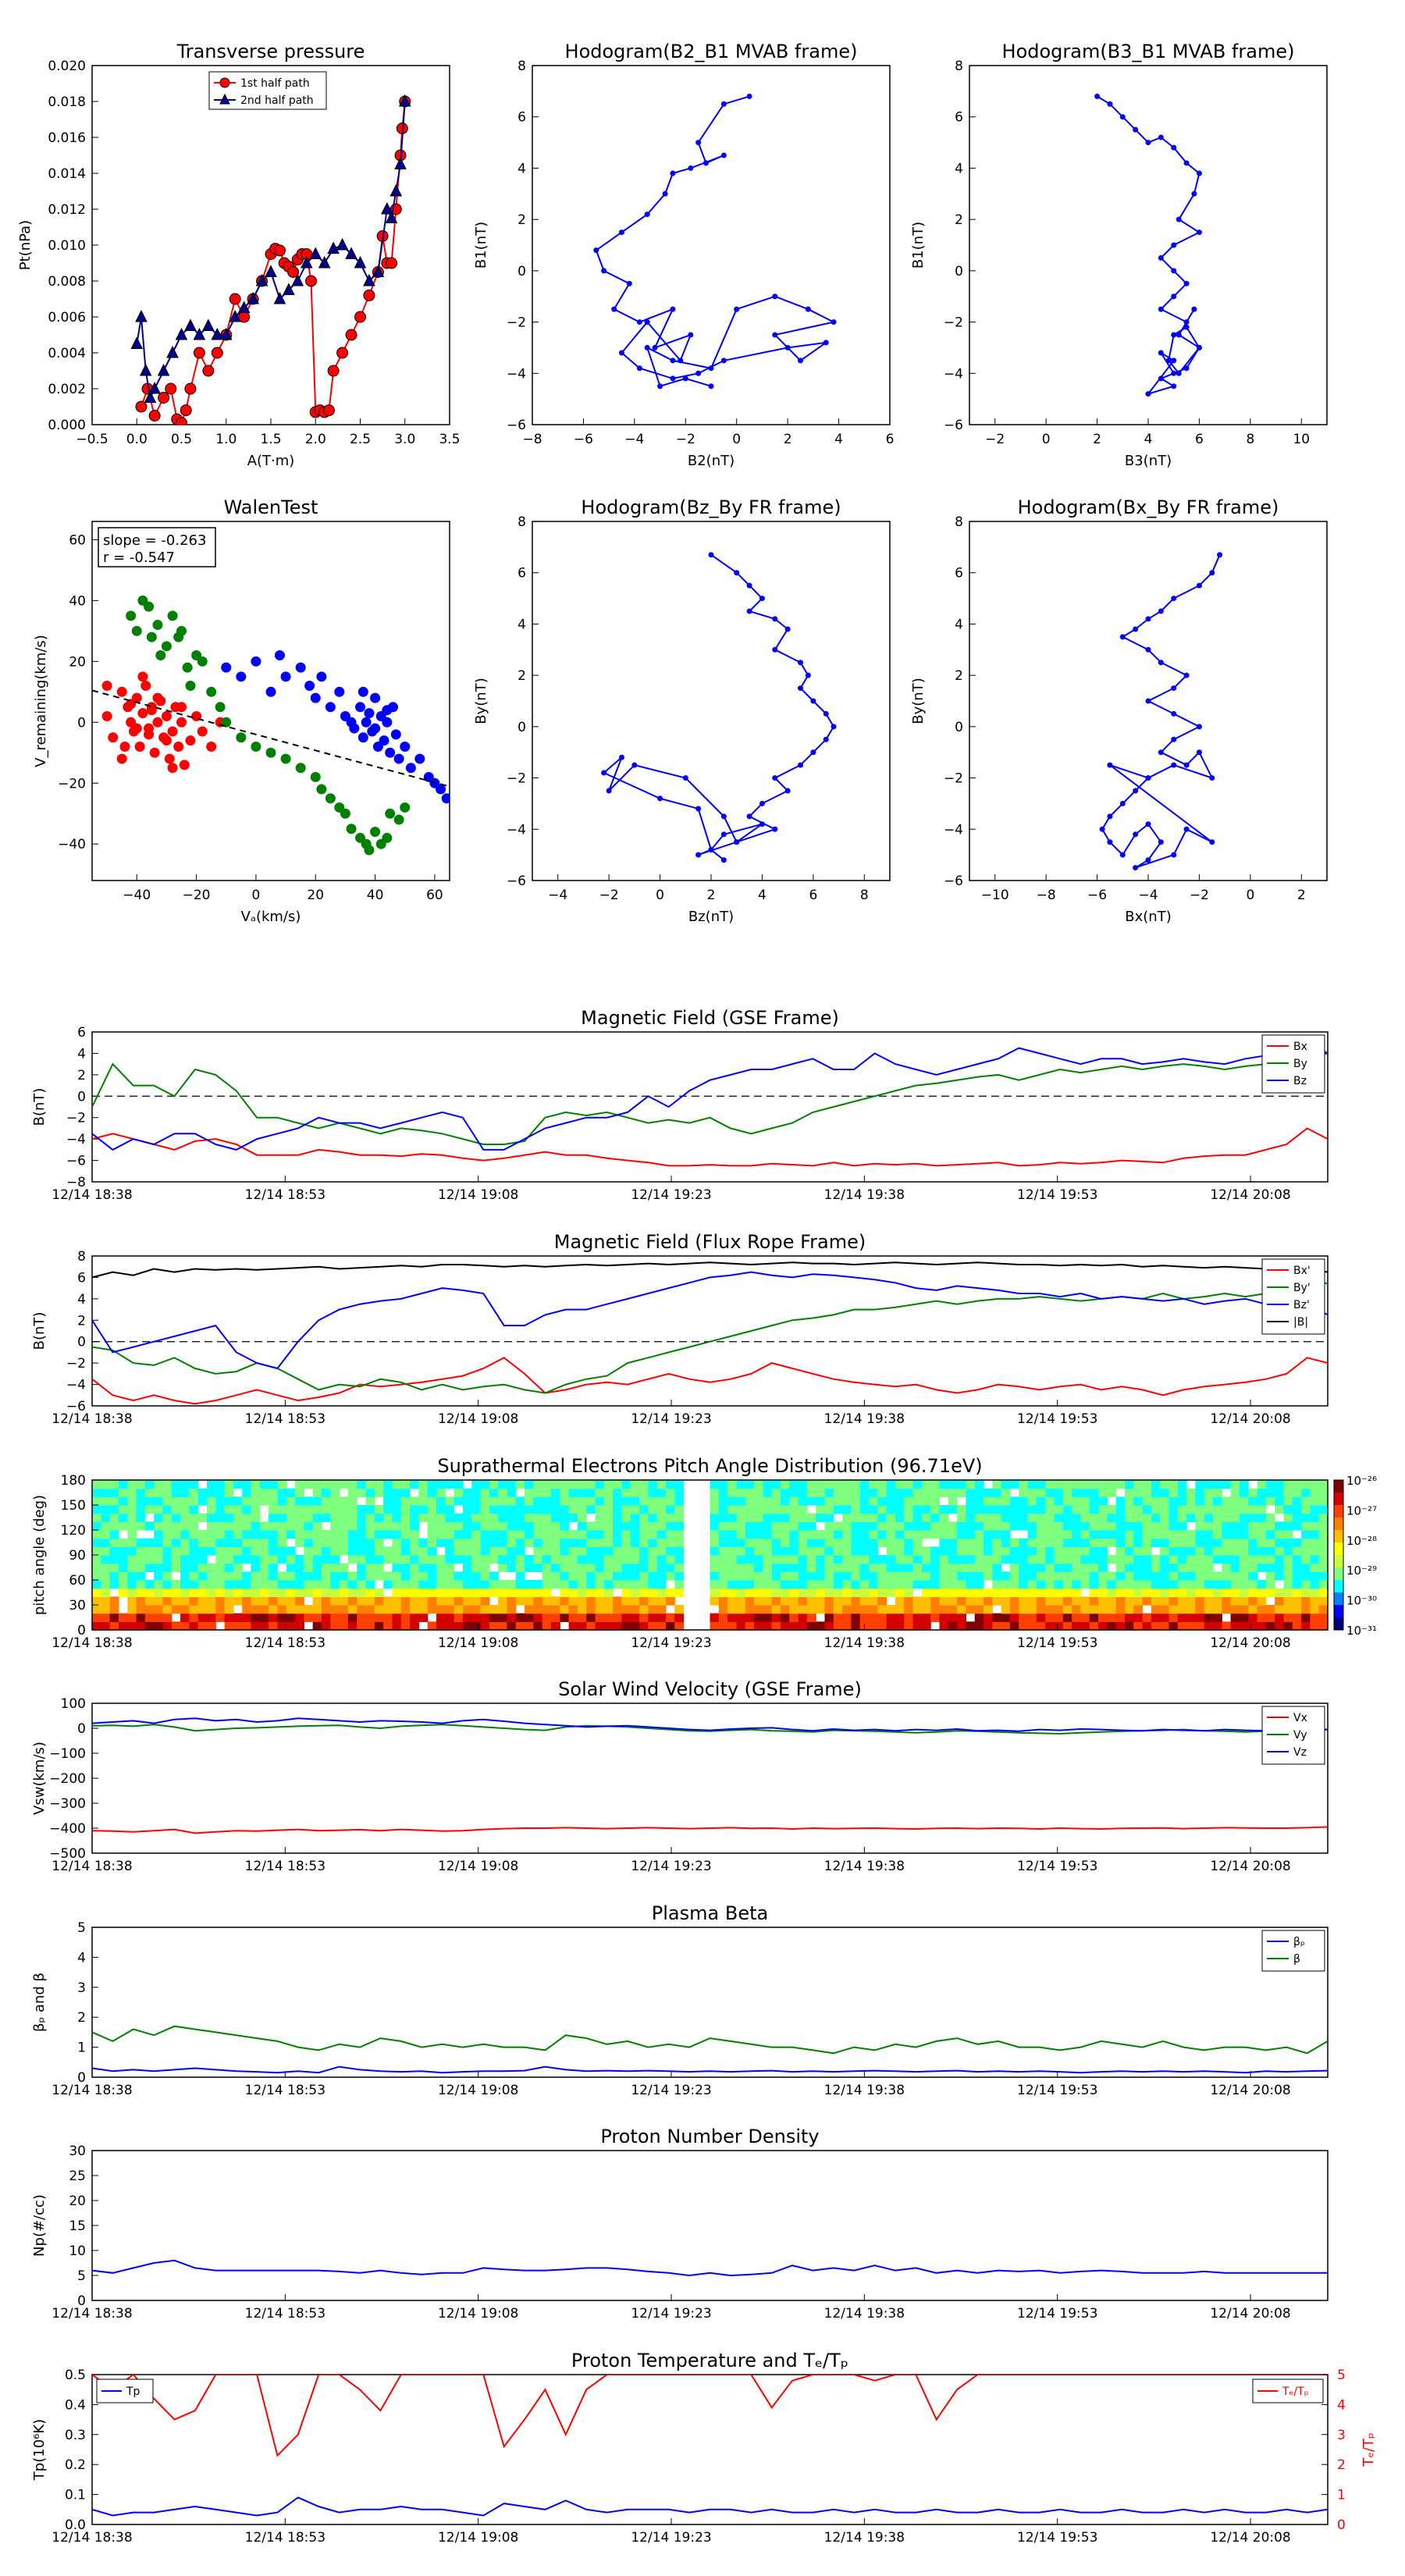 This screenshot has height=2576, width=1405. Describe the element at coordinates (270, 51) in the screenshot. I see `chart-title: Transverse pressure` at that location.